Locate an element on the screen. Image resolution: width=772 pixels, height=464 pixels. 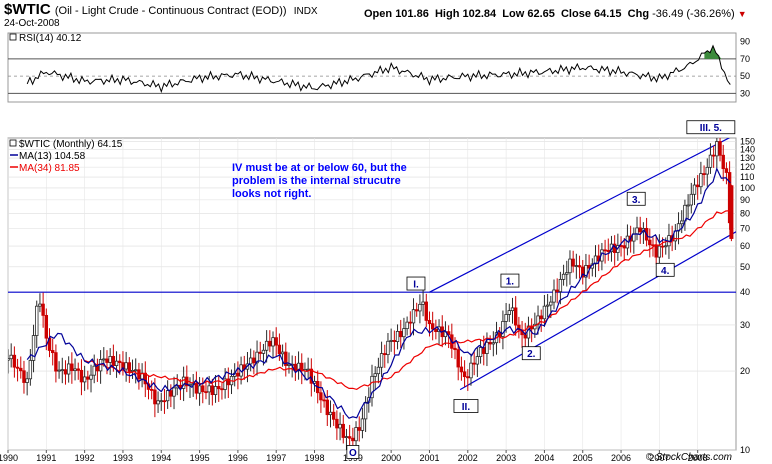
rsi-panel-frame is located at coordinates (372, 67).